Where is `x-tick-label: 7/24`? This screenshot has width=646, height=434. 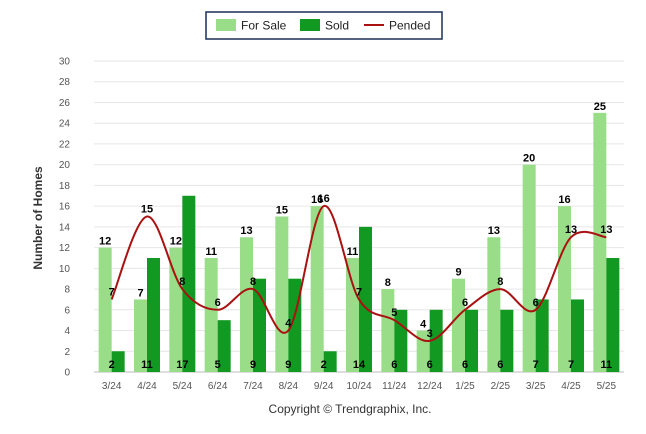 x-tick-label: 7/24 is located at coordinates (253, 386).